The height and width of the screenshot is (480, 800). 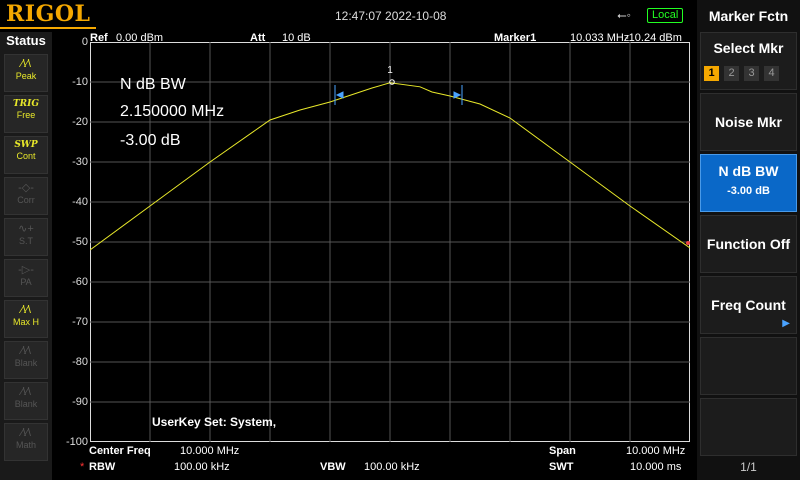 I want to click on ndb-level: -3.00 dB, so click(x=150, y=140).